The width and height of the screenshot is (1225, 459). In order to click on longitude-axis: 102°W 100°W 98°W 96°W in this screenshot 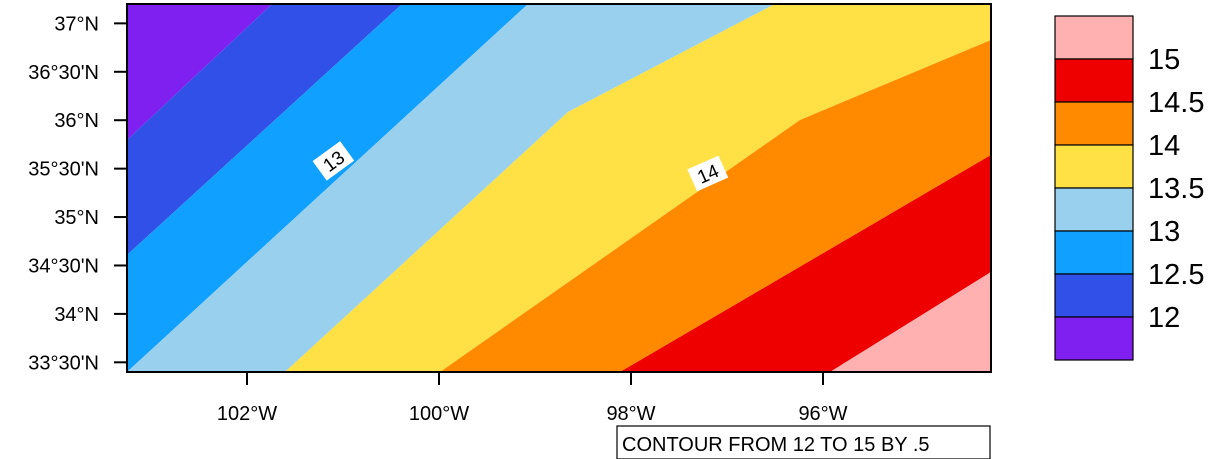, I will do `click(532, 398)`.